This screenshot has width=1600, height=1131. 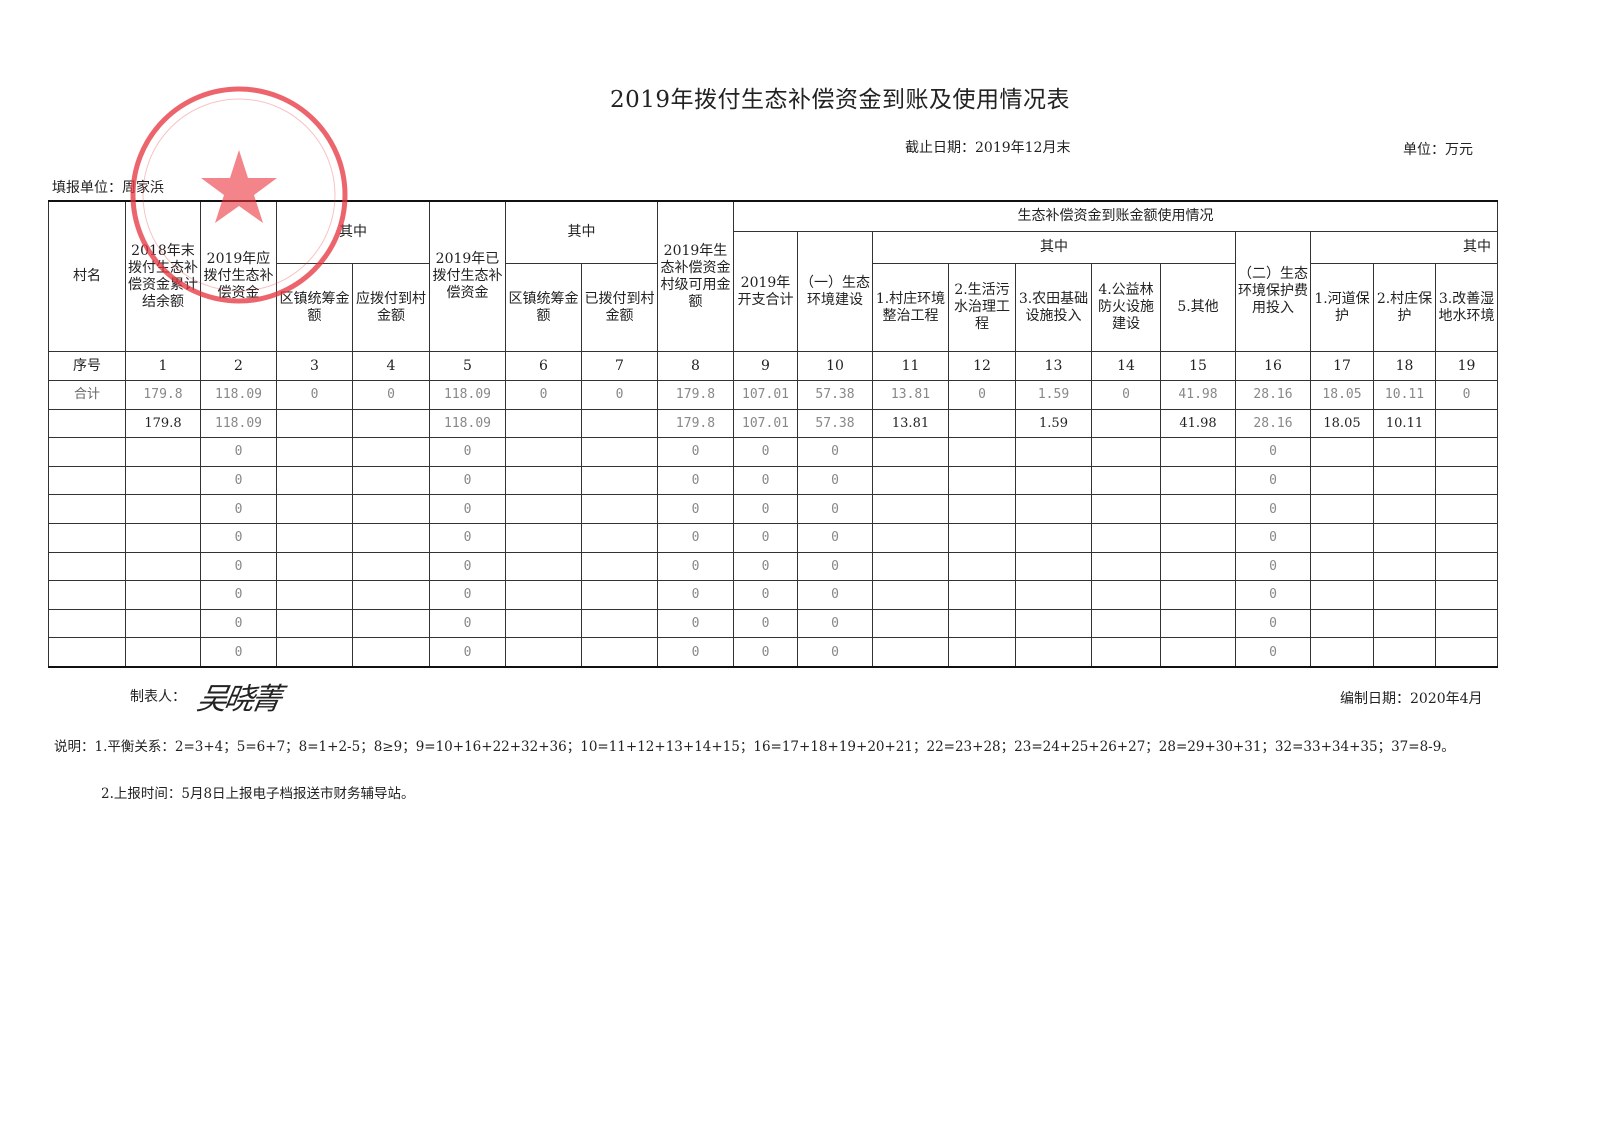 What do you see at coordinates (910, 307) in the screenshot?
I see `header-c11: 1.村庄环境整治工程` at bounding box center [910, 307].